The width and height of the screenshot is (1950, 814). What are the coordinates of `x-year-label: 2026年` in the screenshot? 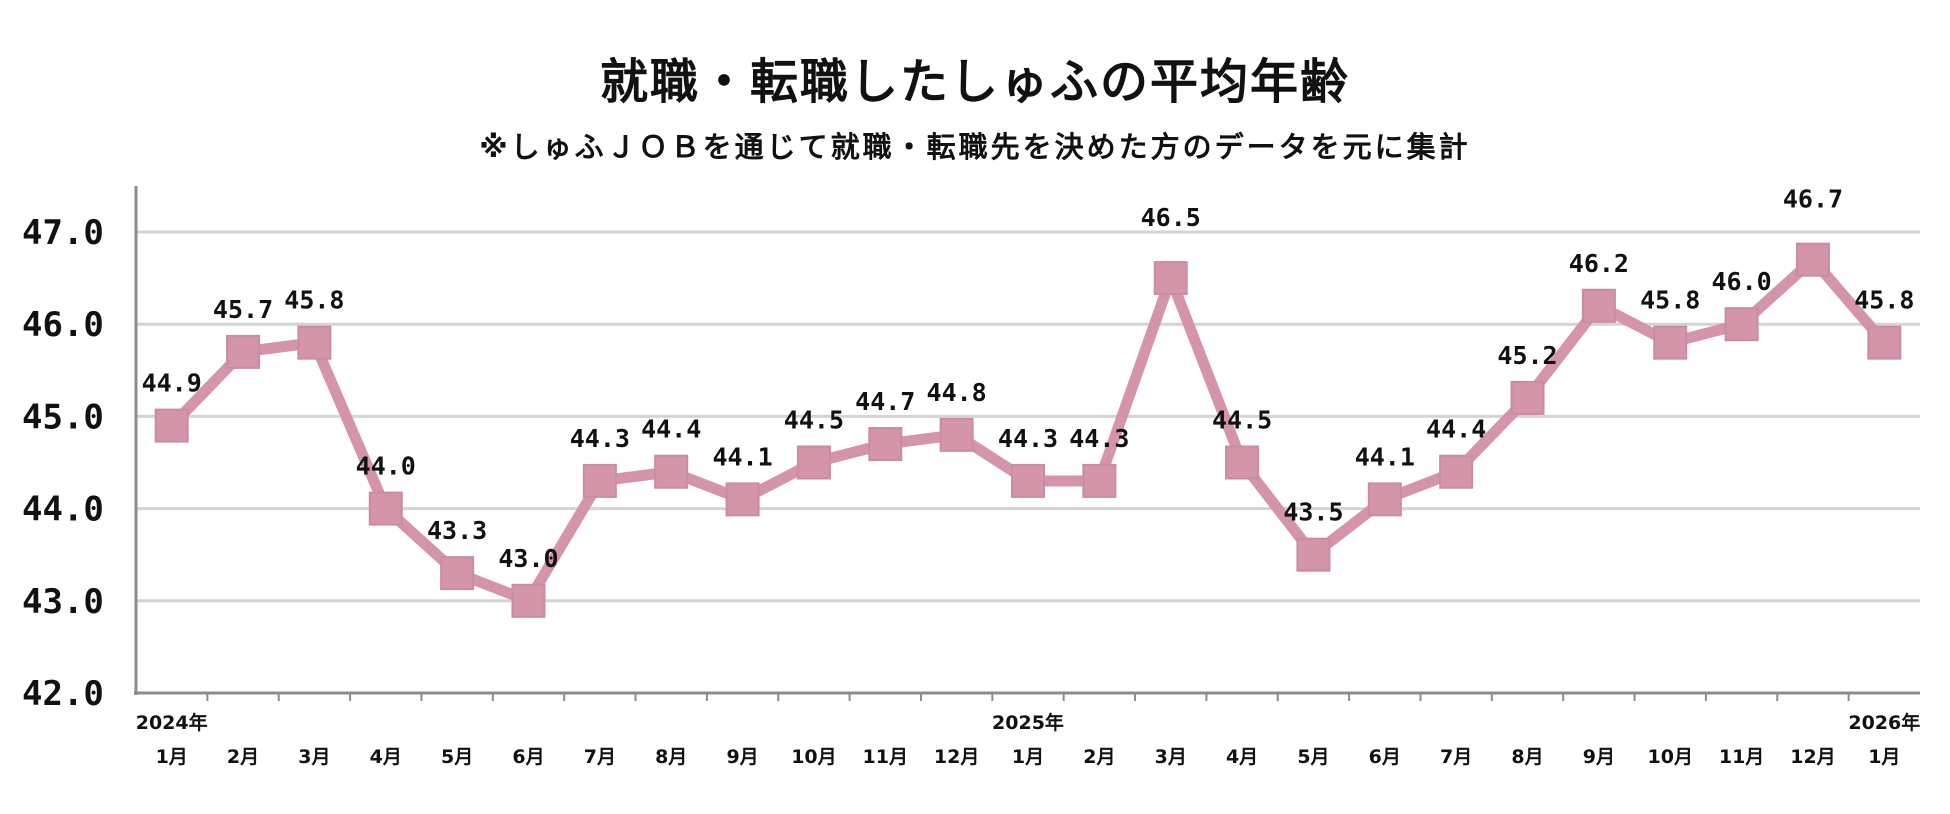 It's located at (1884, 722).